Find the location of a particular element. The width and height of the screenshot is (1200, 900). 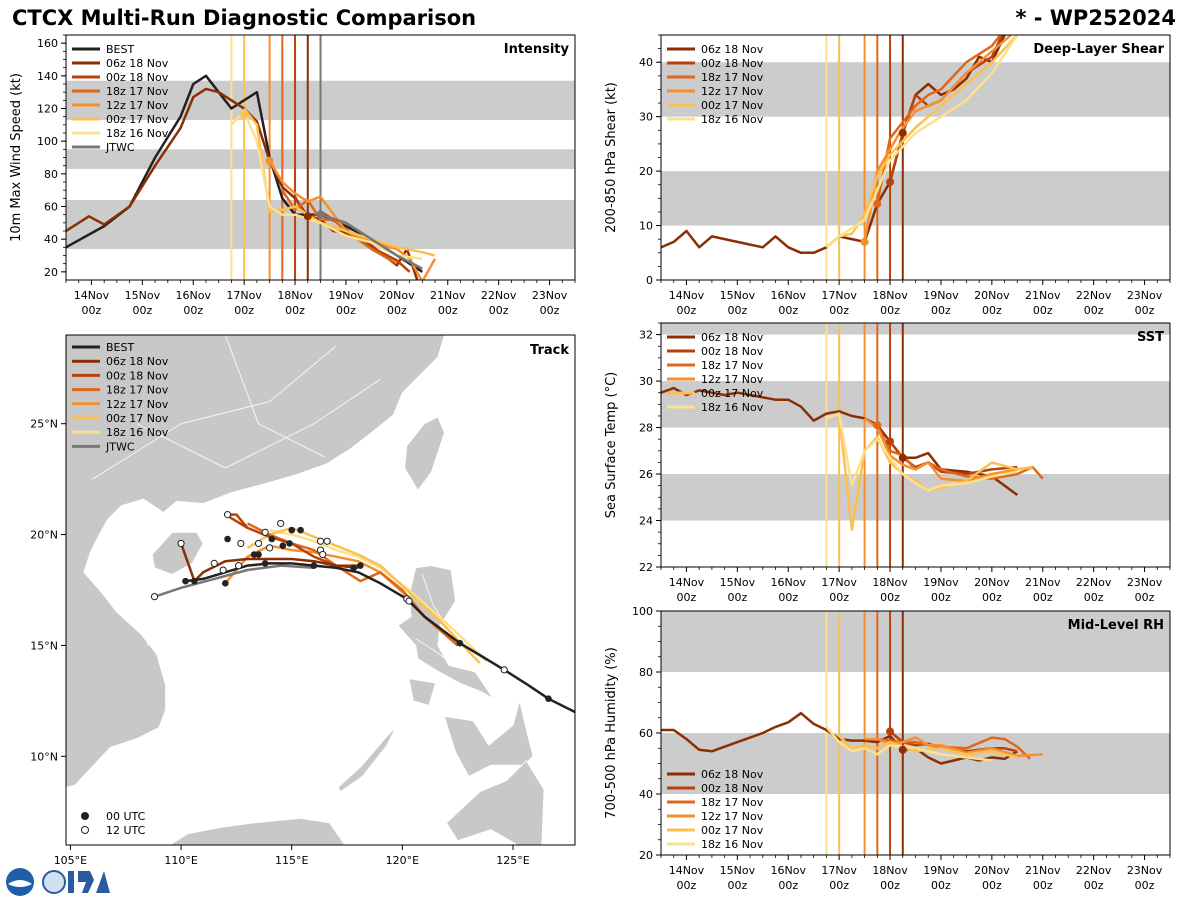

y-tick-label: 22 is located at coordinates (646, 567).